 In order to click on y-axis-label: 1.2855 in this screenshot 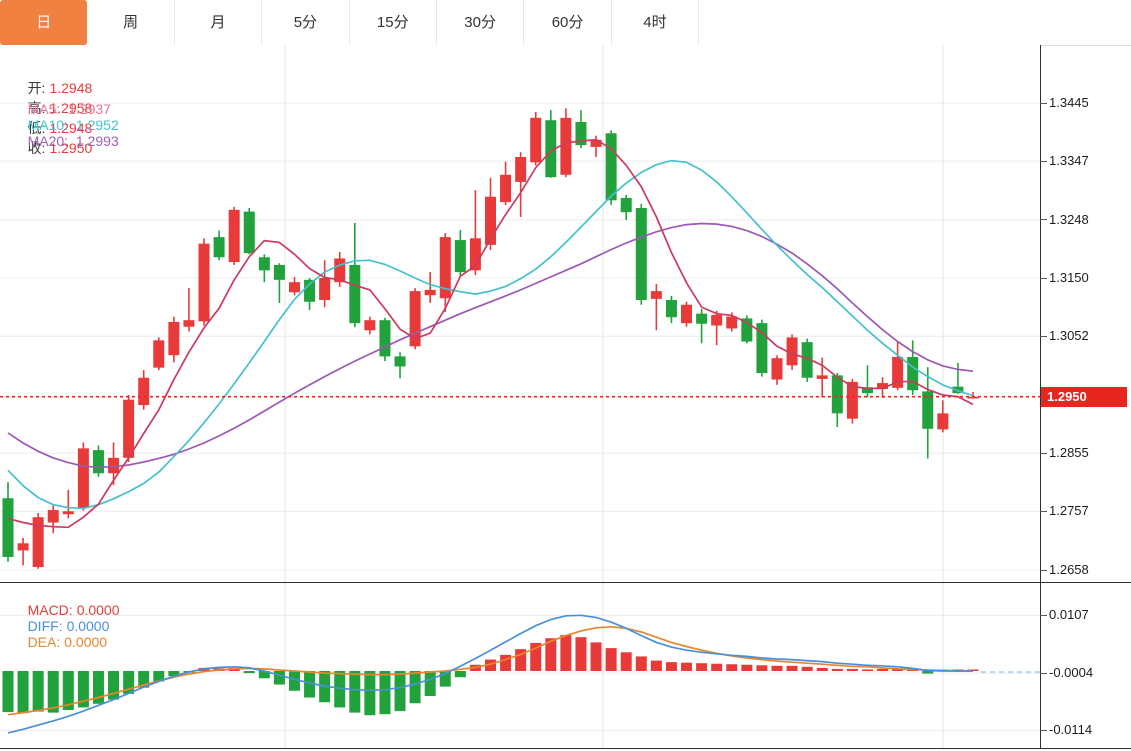, I will do `click(1069, 453)`.